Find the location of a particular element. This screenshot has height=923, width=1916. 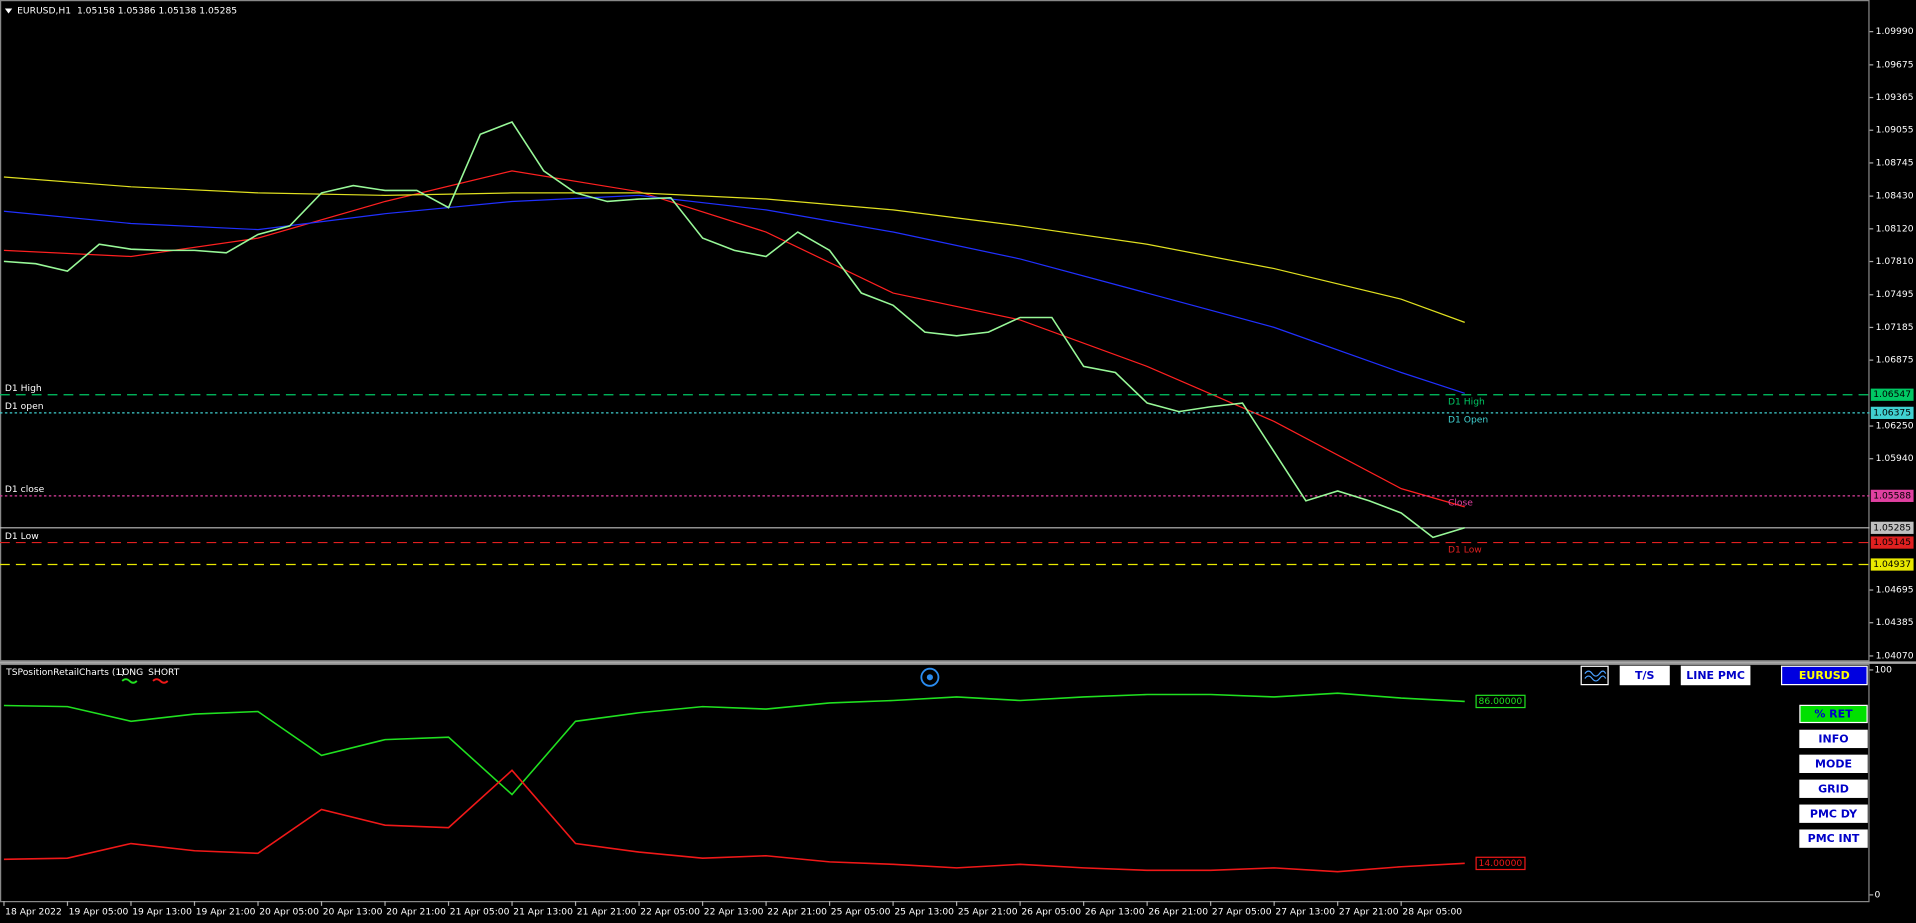

y-tick-label: 1.07495 is located at coordinates (1895, 294).